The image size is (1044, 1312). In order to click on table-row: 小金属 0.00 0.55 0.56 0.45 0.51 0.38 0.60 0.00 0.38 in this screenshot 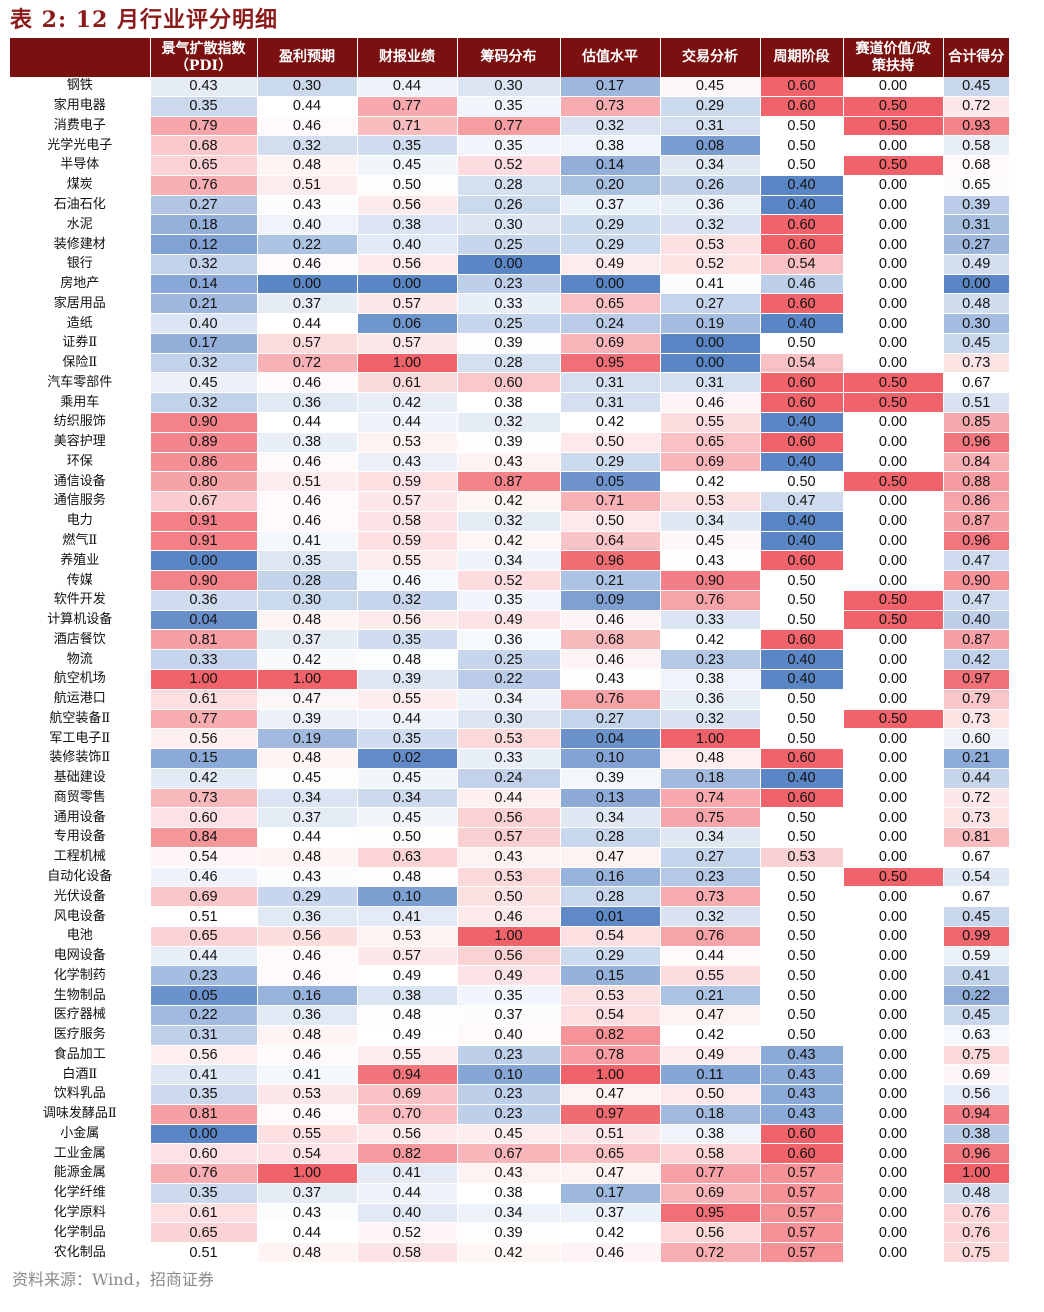, I will do `click(509, 1134)`.